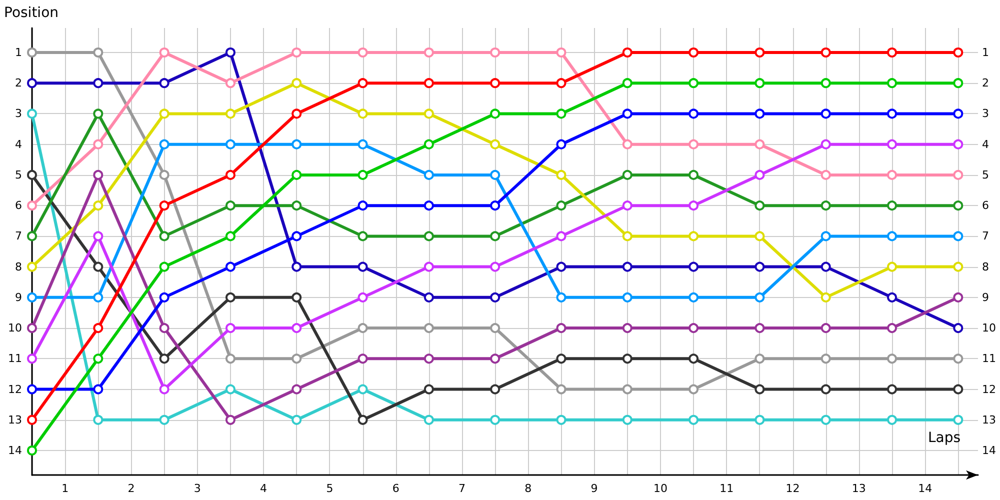 The width and height of the screenshot is (1000, 500). Describe the element at coordinates (985, 175) in the screenshot. I see `y2-tick-label: 5` at that location.